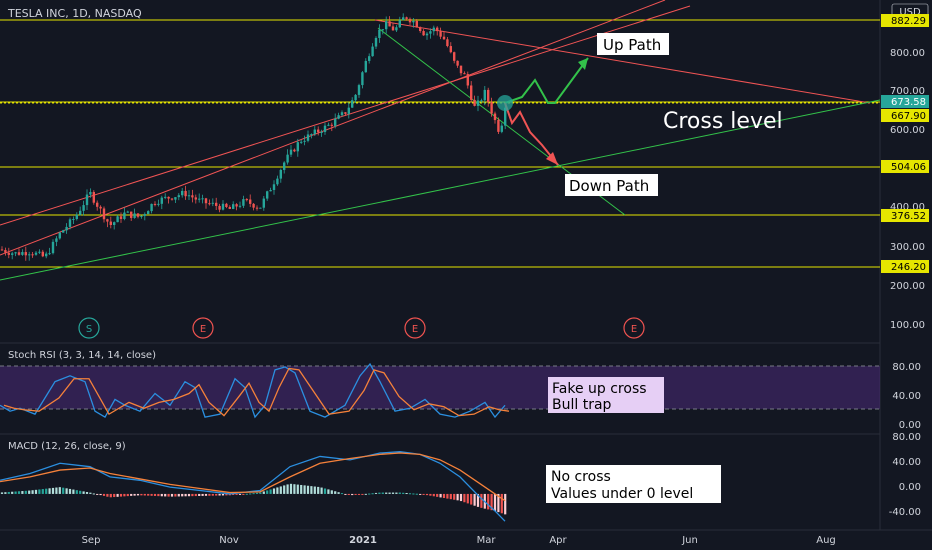  What do you see at coordinates (531, 134) in the screenshot?
I see `down-path-arrow` at bounding box center [531, 134].